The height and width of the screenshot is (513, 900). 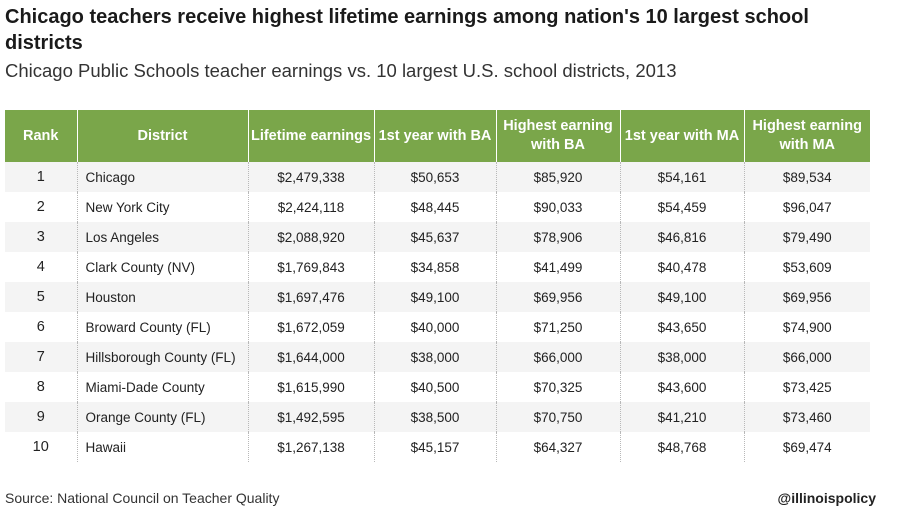 I want to click on value-cell: $2,424,118, so click(x=310, y=207).